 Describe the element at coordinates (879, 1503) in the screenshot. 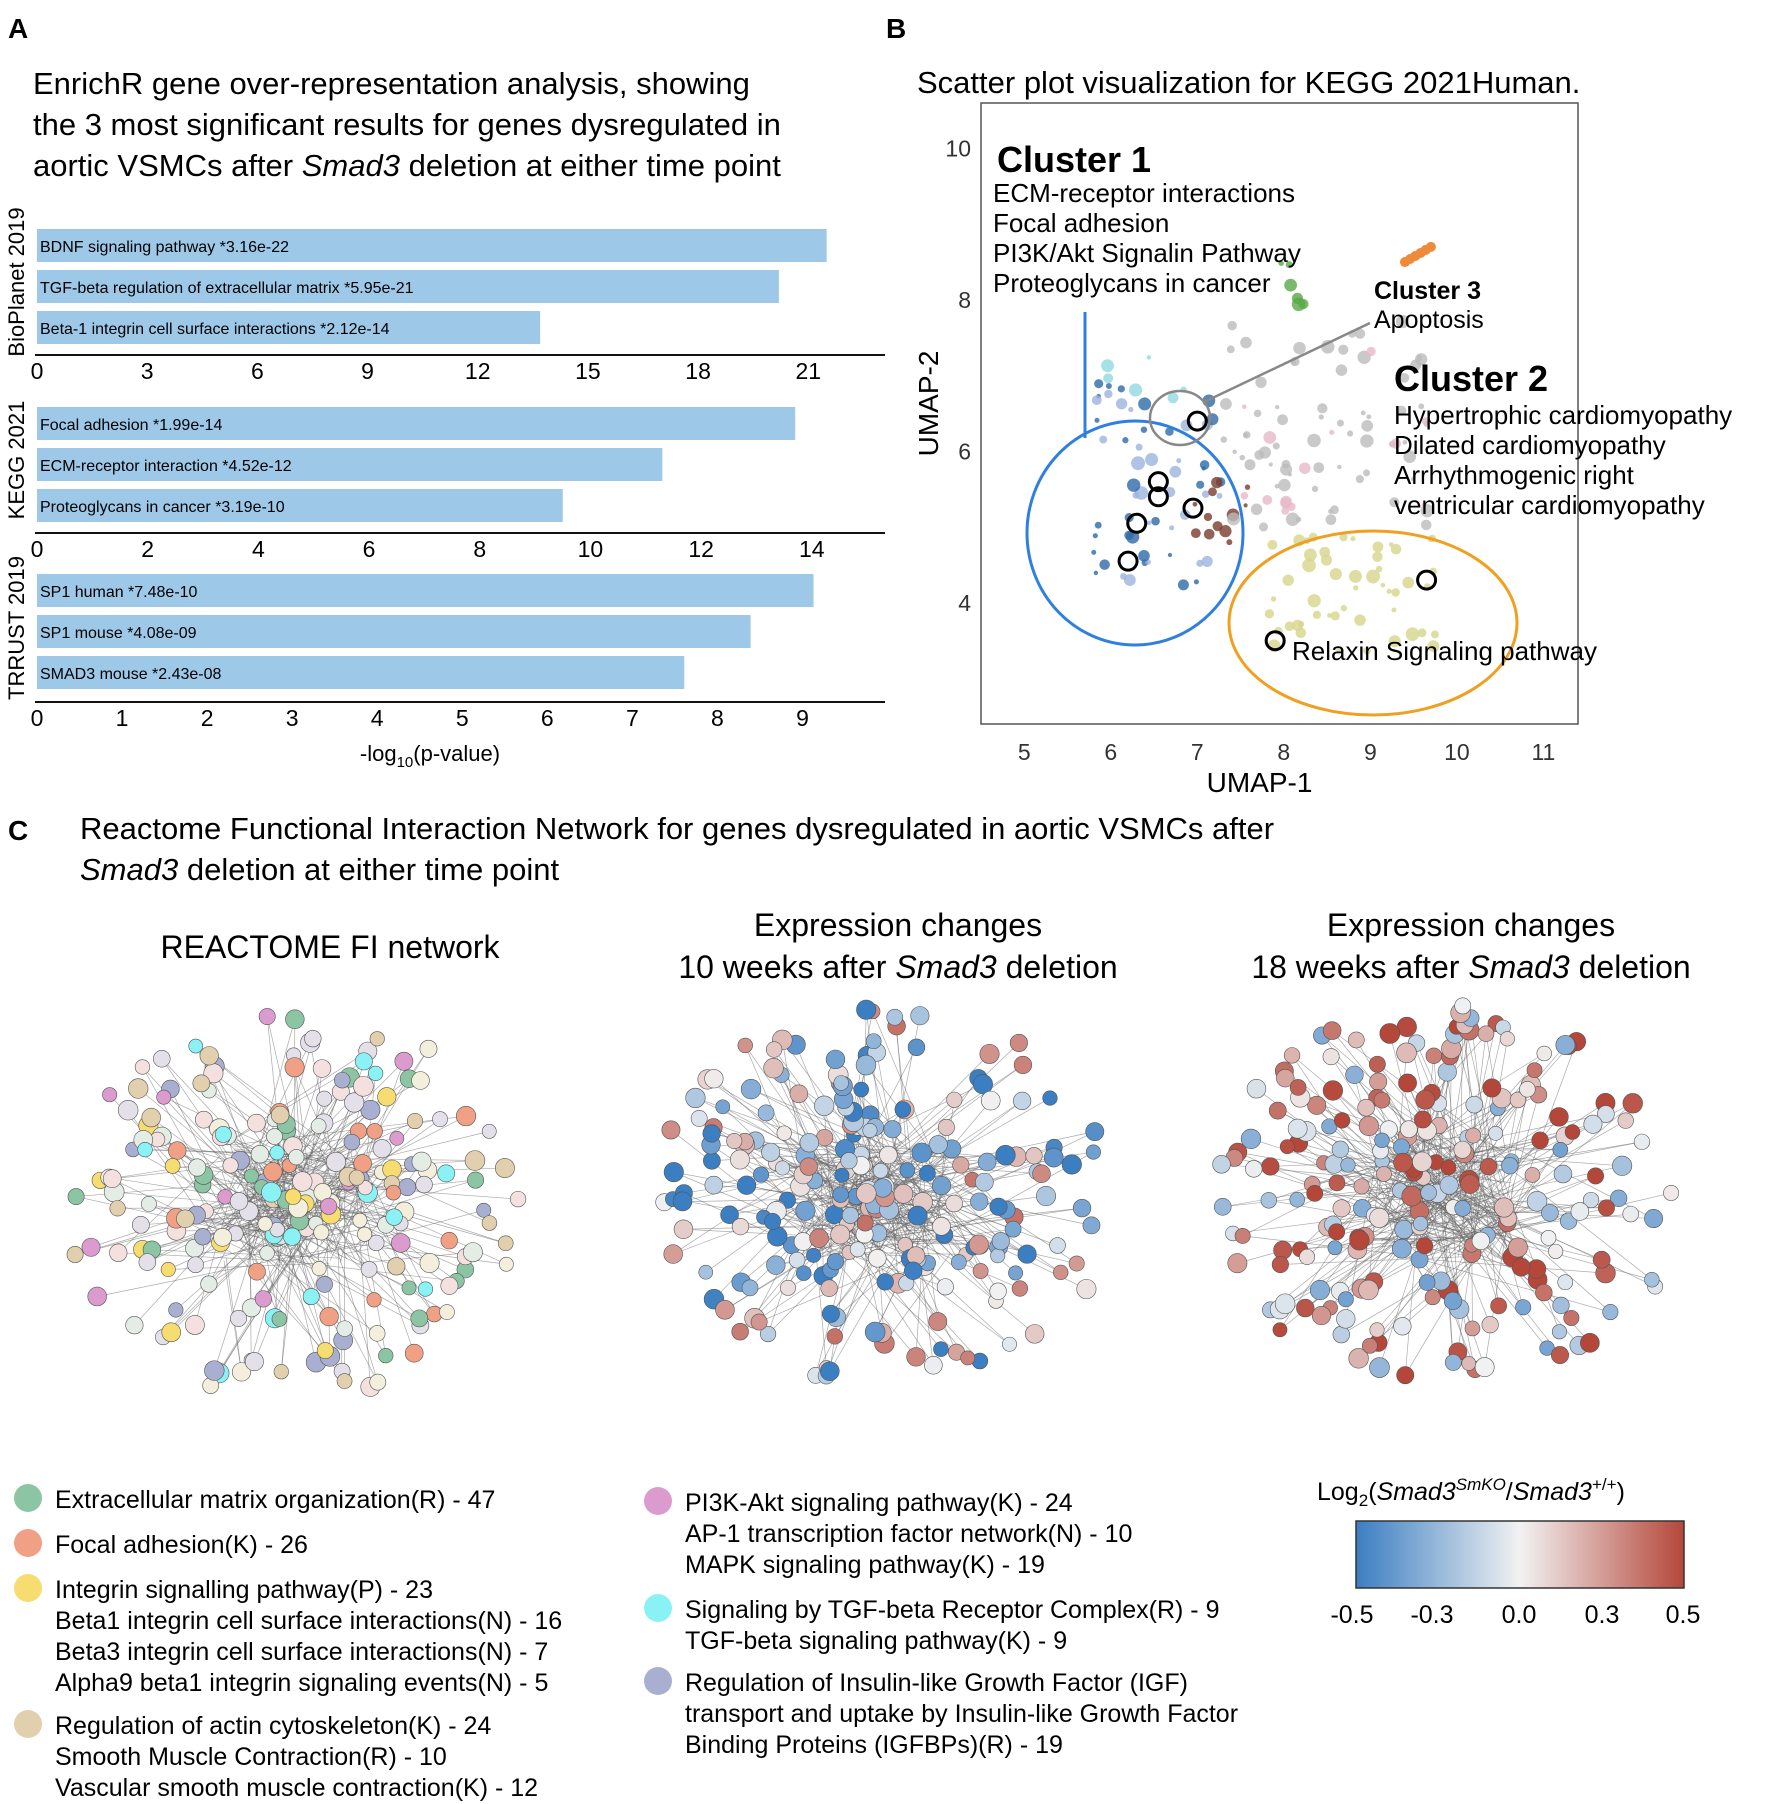

I see `legend-label: PI3K-Akt signaling pathway(K) - 24` at that location.